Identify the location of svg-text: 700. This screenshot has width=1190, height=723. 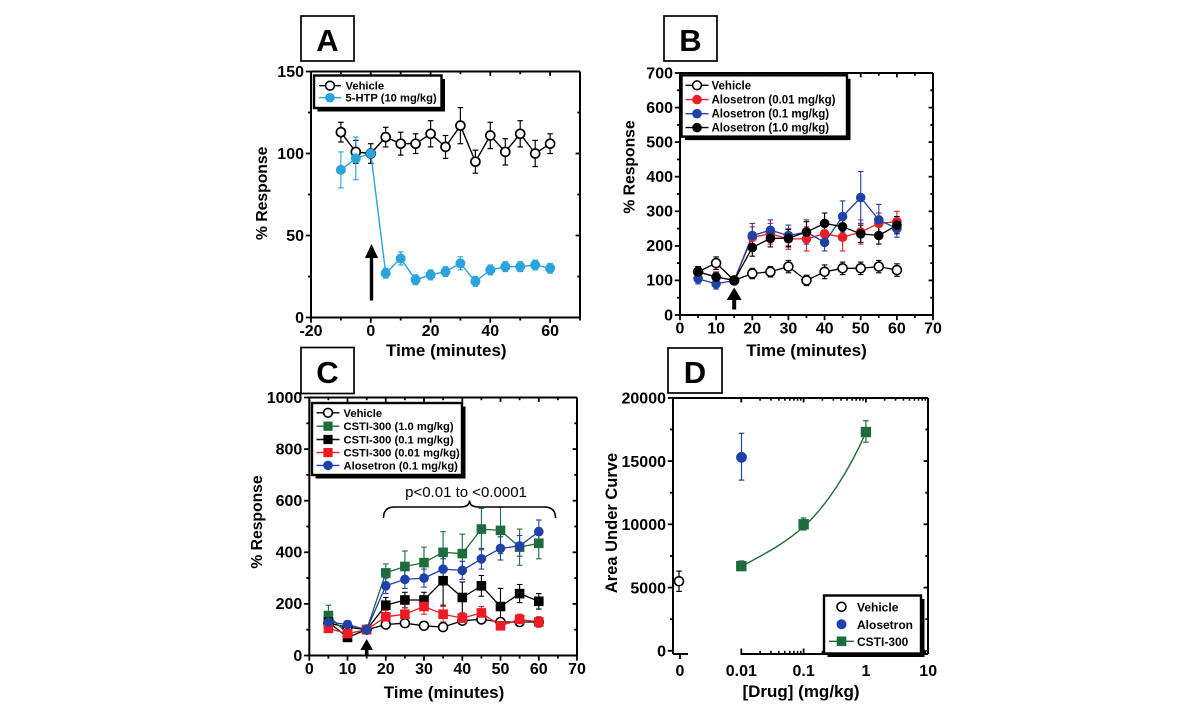
(659, 73).